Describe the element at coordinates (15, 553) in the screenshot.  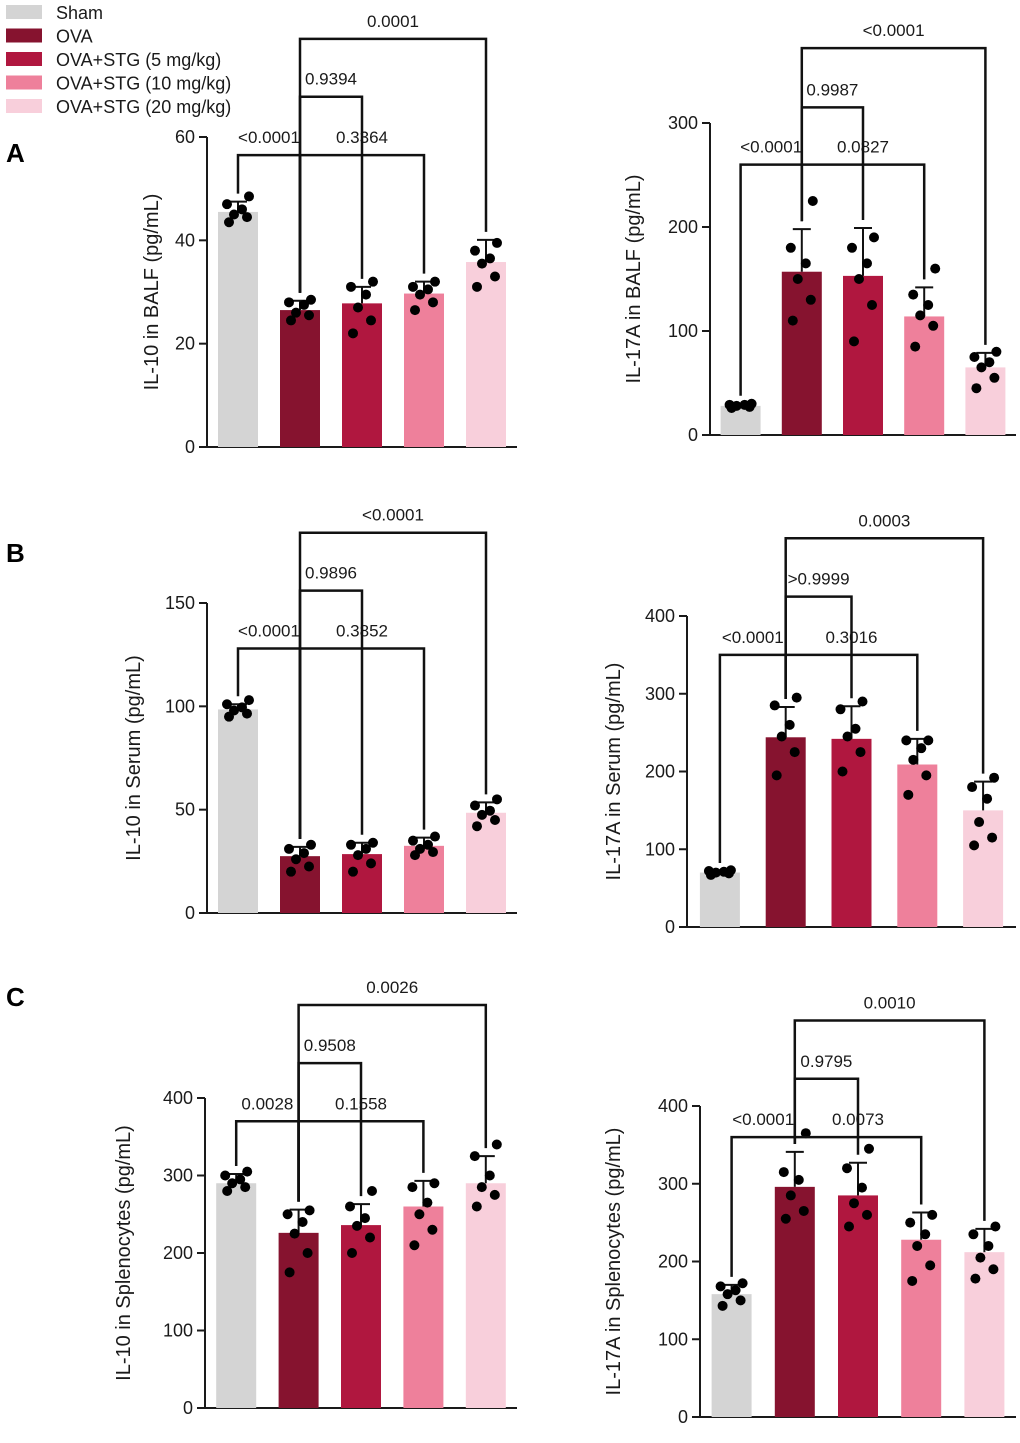
I see `panel-label-b: B` at that location.